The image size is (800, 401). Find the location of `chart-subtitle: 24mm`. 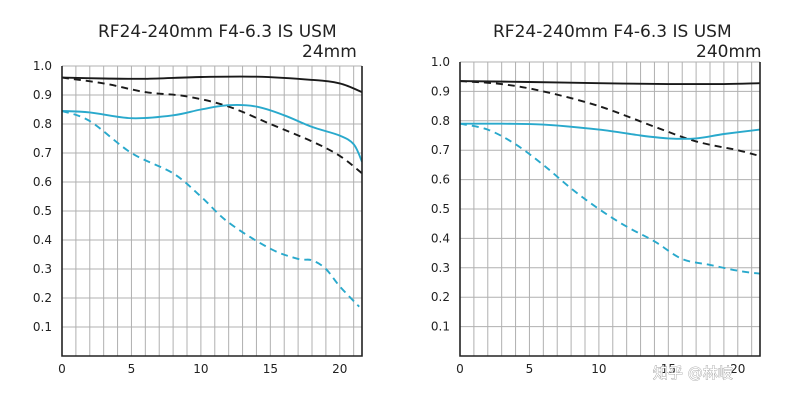

chart-subtitle: 24mm is located at coordinates (329, 52).